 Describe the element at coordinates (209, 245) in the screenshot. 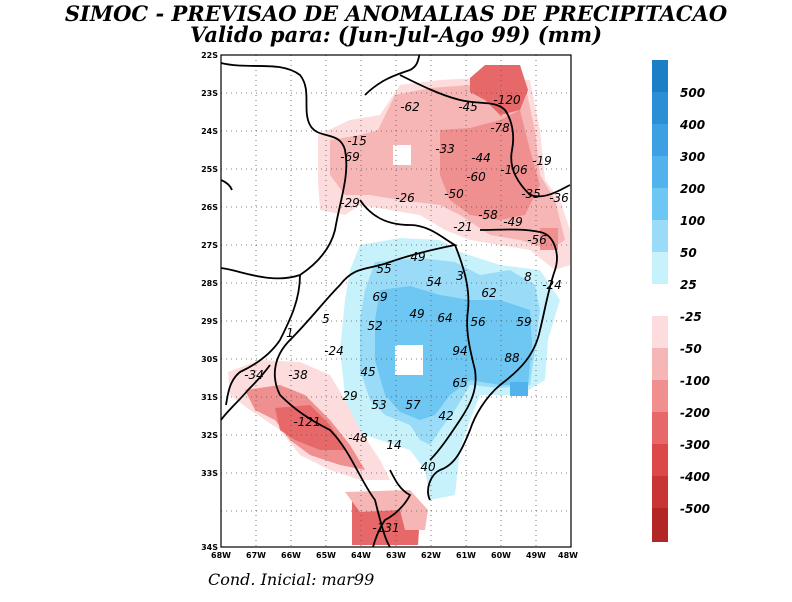

I see `lat-label: 27S` at that location.